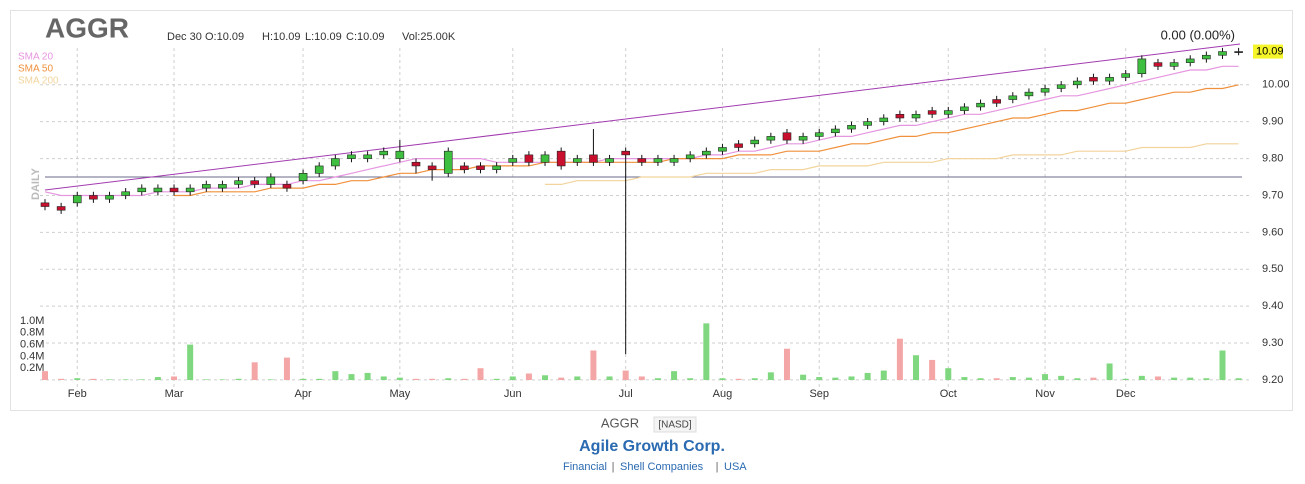 Image resolution: width=1305 pixels, height=484 pixels. I want to click on y-tick-label: 9.60, so click(1272, 232).